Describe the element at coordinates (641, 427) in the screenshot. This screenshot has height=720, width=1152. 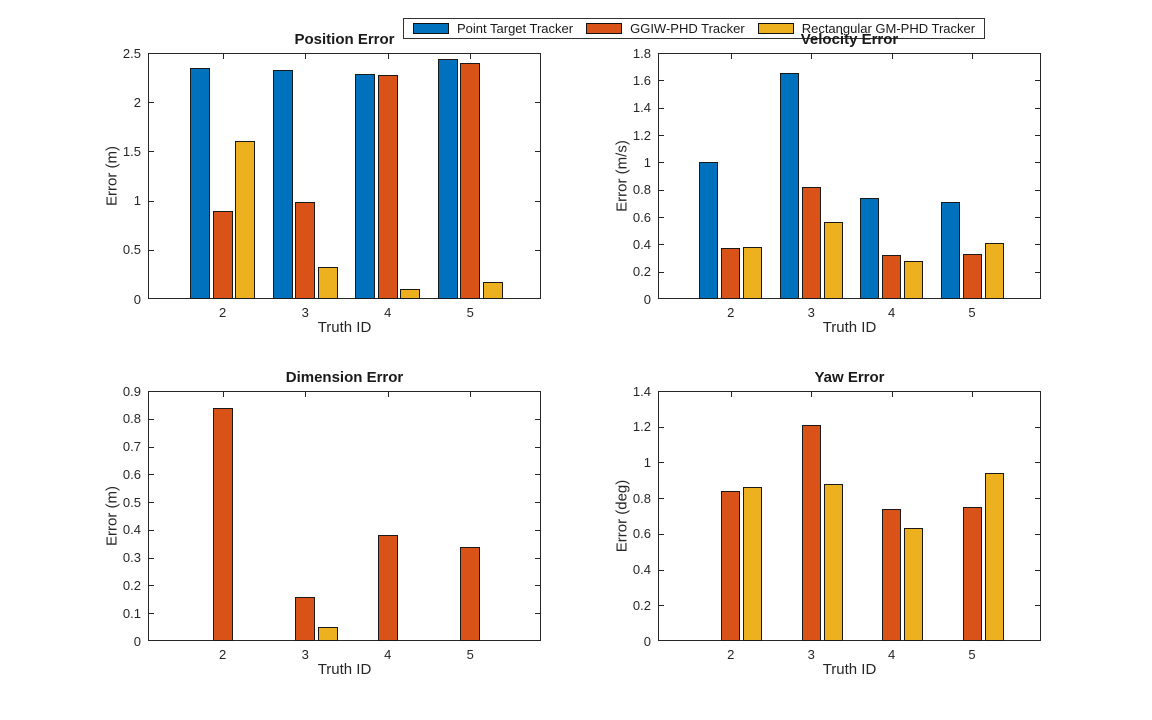
I see `y-tick-label: 1.2` at that location.